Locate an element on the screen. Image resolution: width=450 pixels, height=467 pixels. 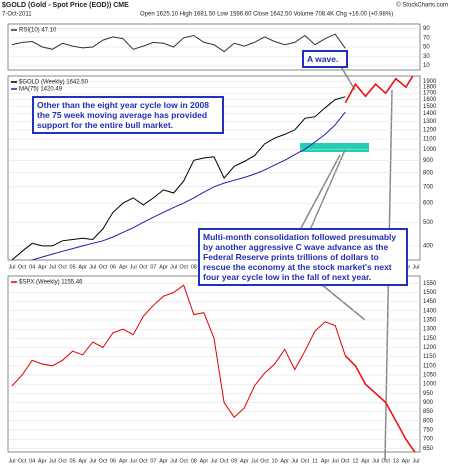
y-tick-label: 500 is located at coordinates (428, 223).